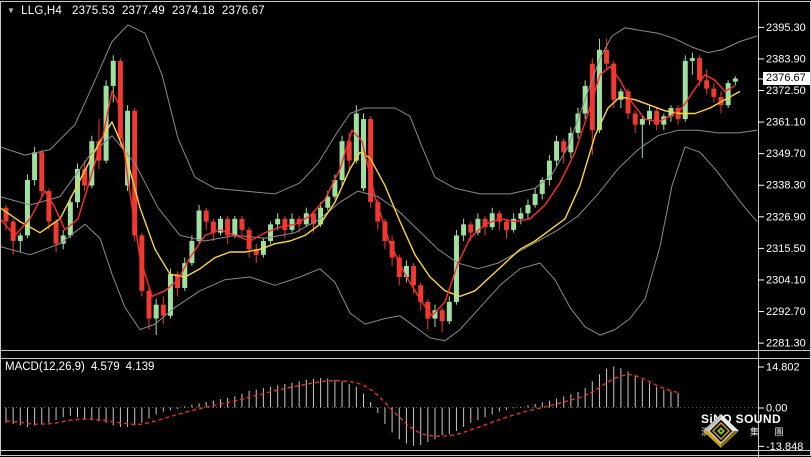 Image resolution: width=811 pixels, height=457 pixels. What do you see at coordinates (45, 367) in the screenshot?
I see `macd-name: MACD(12,26,9)` at bounding box center [45, 367].